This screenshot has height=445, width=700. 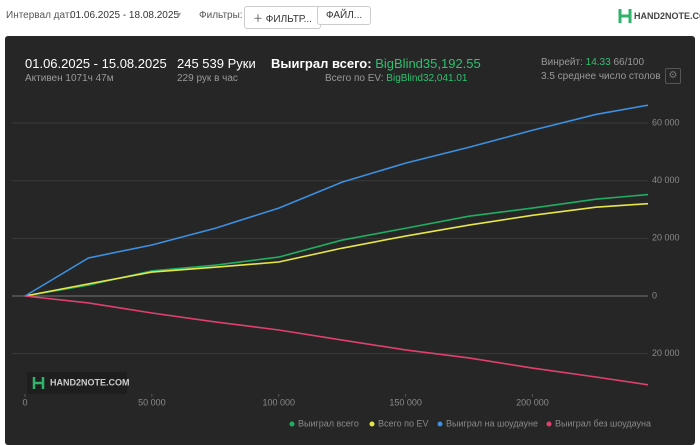 What do you see at coordinates (221, 15) in the screenshot?
I see `filters-label: Фильтры:` at bounding box center [221, 15].